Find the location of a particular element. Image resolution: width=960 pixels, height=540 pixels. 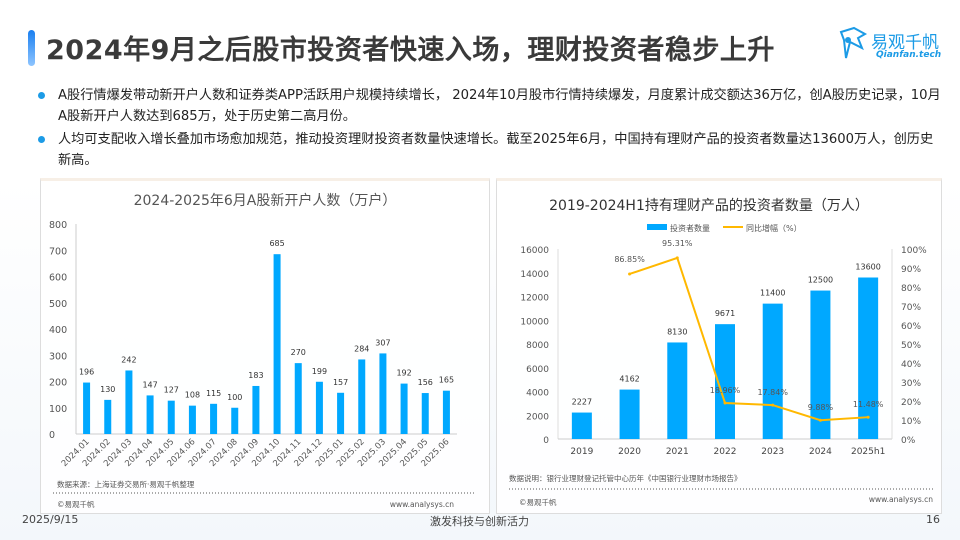

y2-tick-label: 10% is located at coordinates (911, 422).